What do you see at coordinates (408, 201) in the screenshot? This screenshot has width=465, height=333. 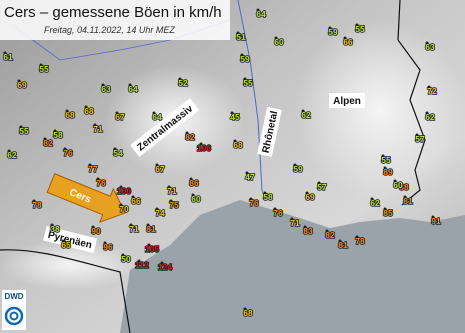 I see `gust-value: 81` at bounding box center [408, 201].